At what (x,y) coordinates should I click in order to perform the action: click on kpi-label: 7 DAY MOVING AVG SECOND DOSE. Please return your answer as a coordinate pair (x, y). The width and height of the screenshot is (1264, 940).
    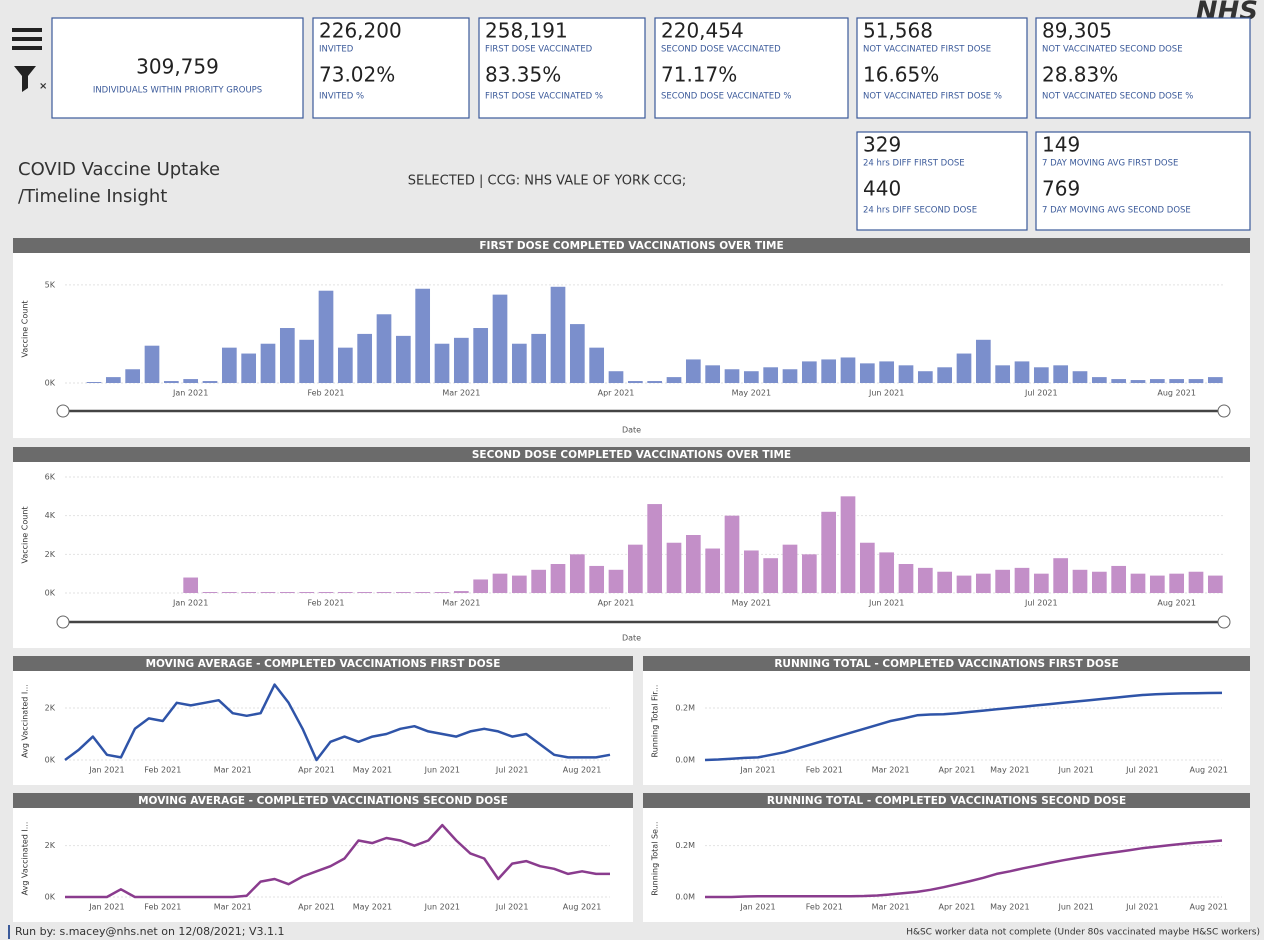
    Looking at the image, I should click on (1116, 211).